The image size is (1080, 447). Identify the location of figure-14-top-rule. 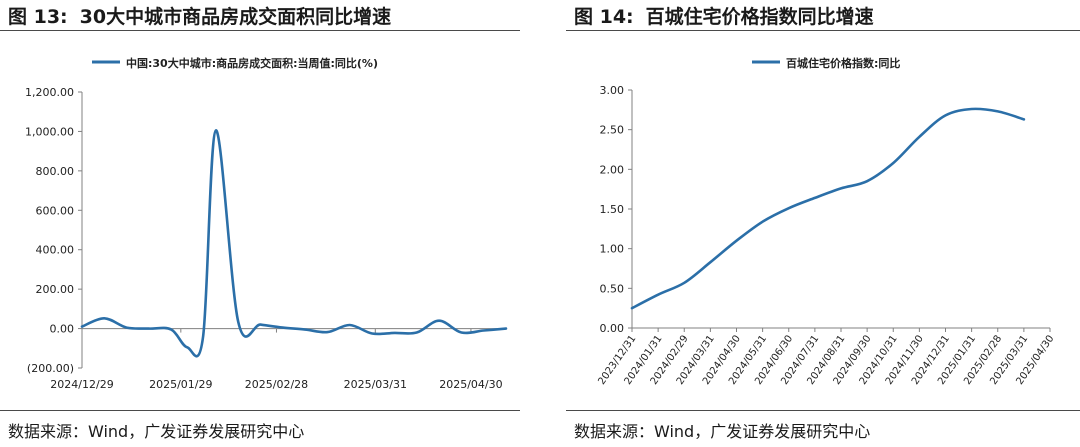
(823, 30).